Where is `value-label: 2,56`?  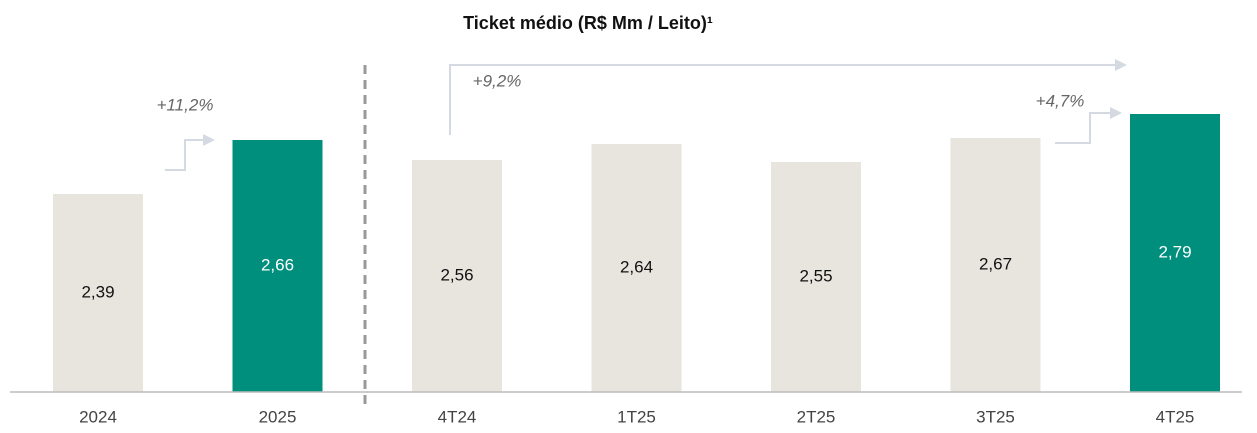 value-label: 2,56 is located at coordinates (456, 274).